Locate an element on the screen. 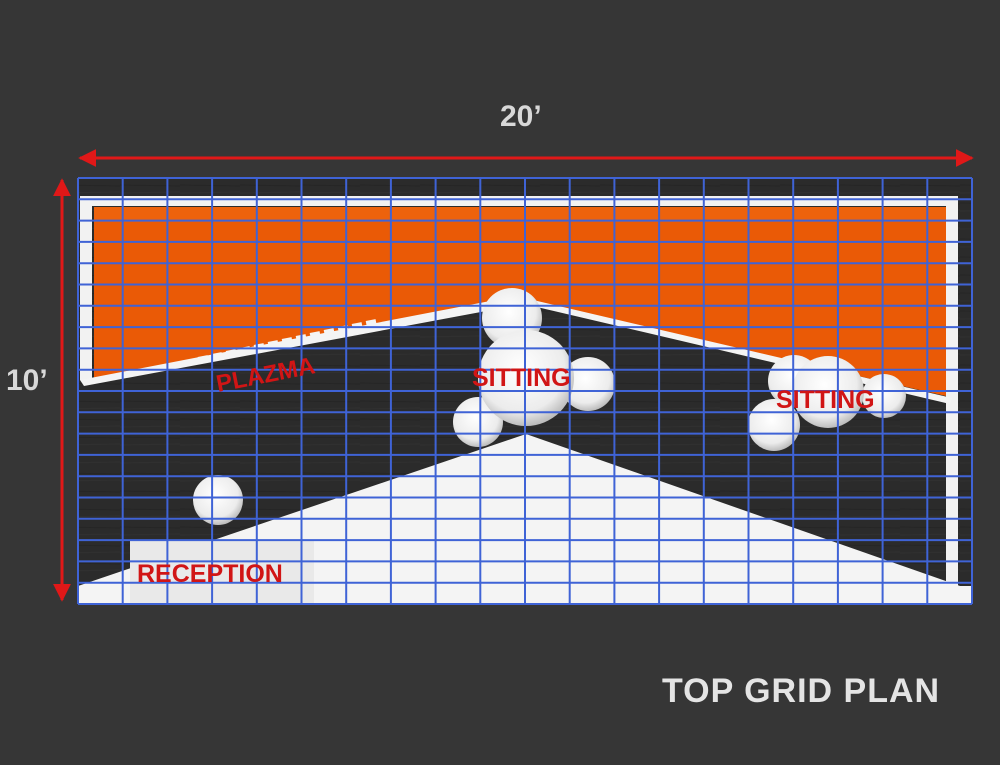 This screenshot has width=1000, height=765. right-stool-side is located at coordinates (884, 396).